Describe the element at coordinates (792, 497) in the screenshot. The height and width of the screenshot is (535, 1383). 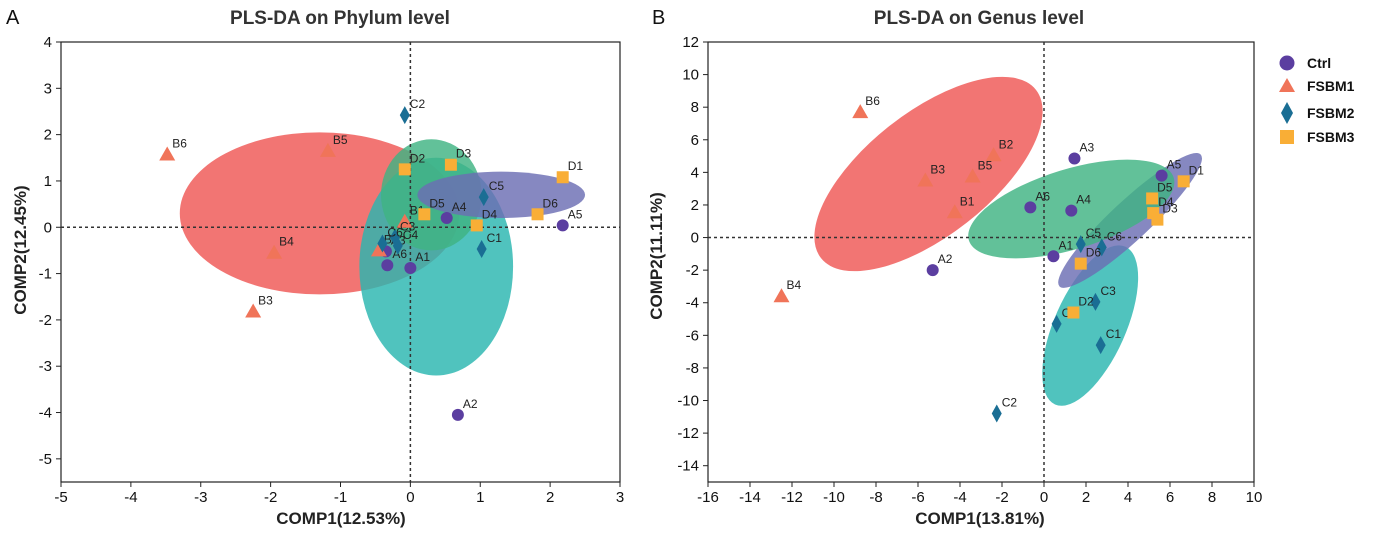
I see `panel-b-x-tick-label: -12` at that location.